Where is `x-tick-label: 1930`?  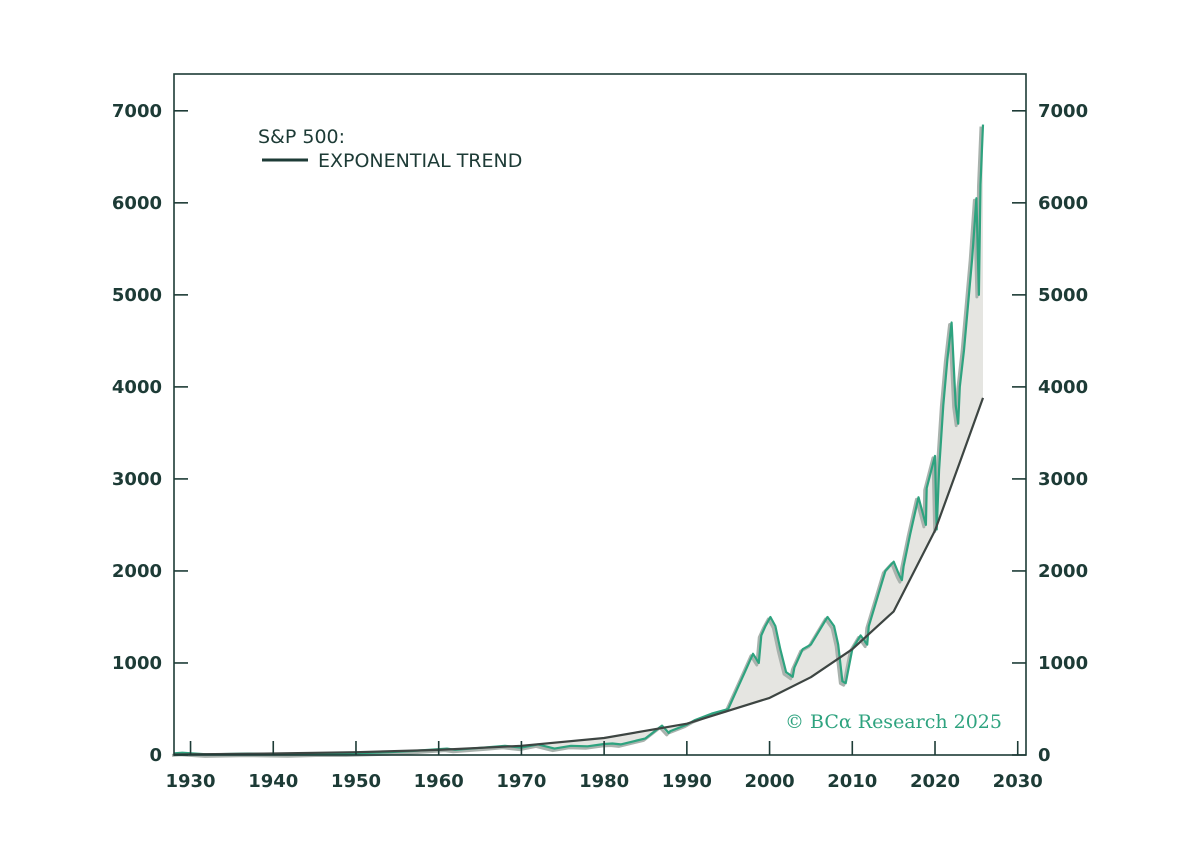
x-tick-label: 1930 is located at coordinates (190, 781).